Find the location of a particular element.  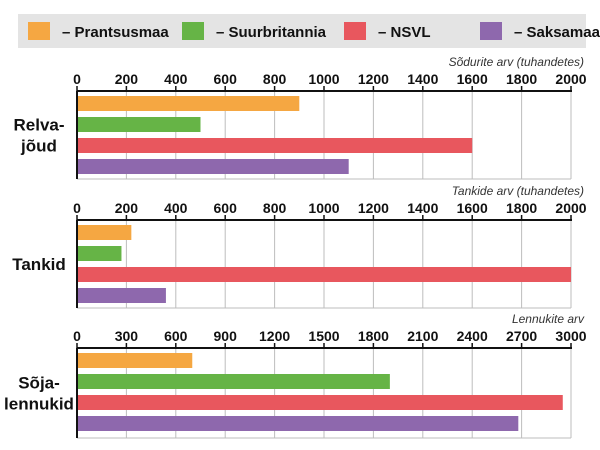

tick-label: 2700 is located at coordinates (521, 336).